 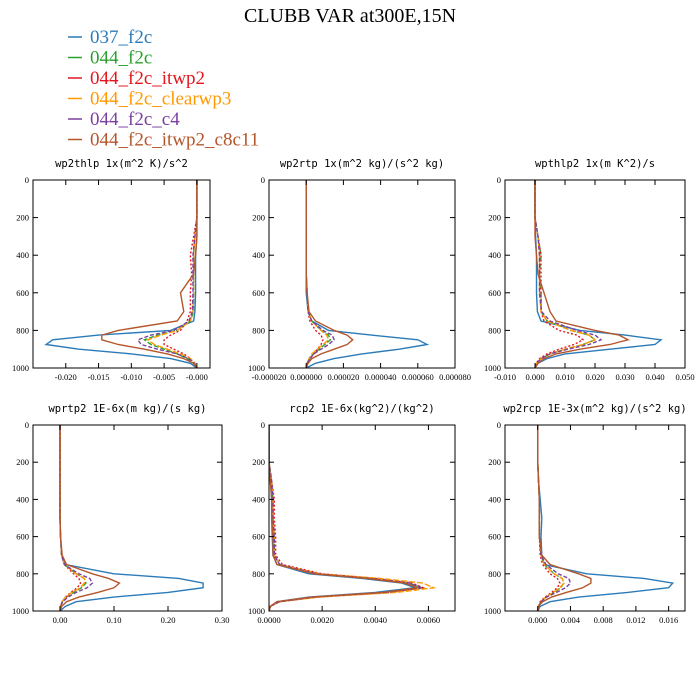 I want to click on panel-title: wp2rtp 1x(m^2 kg)/(s^2 kg), so click(x=362, y=164).